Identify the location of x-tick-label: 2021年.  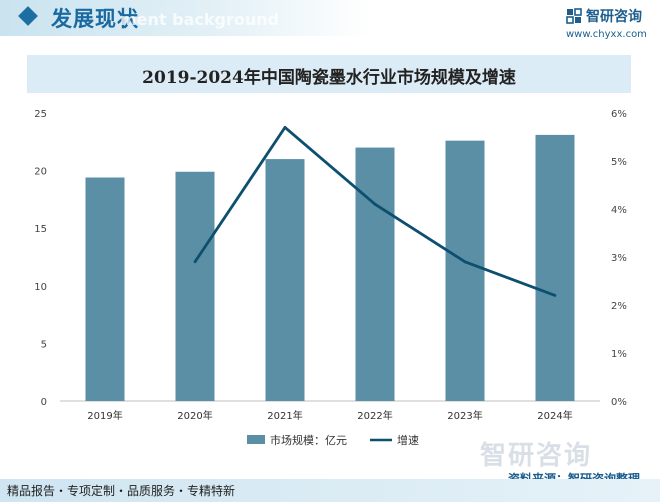
(284, 415).